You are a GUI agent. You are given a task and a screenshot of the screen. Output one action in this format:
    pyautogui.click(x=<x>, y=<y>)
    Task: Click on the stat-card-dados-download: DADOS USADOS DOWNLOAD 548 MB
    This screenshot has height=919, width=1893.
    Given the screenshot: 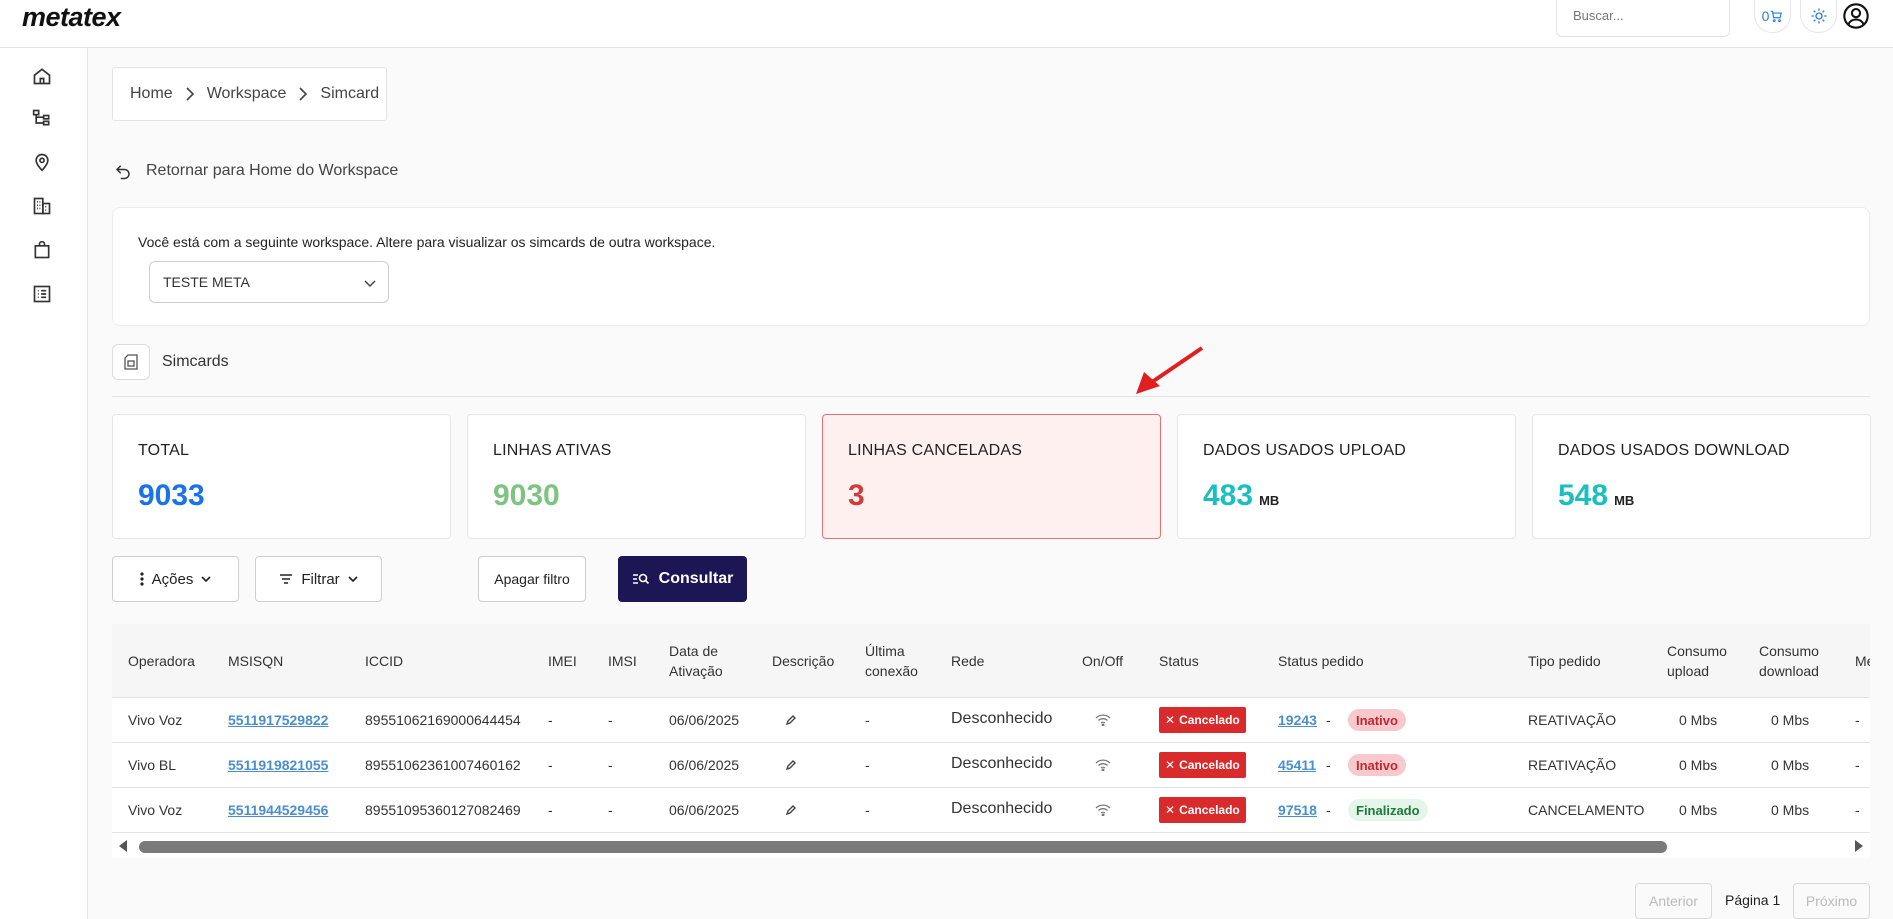 What is the action you would take?
    pyautogui.click(x=1701, y=476)
    